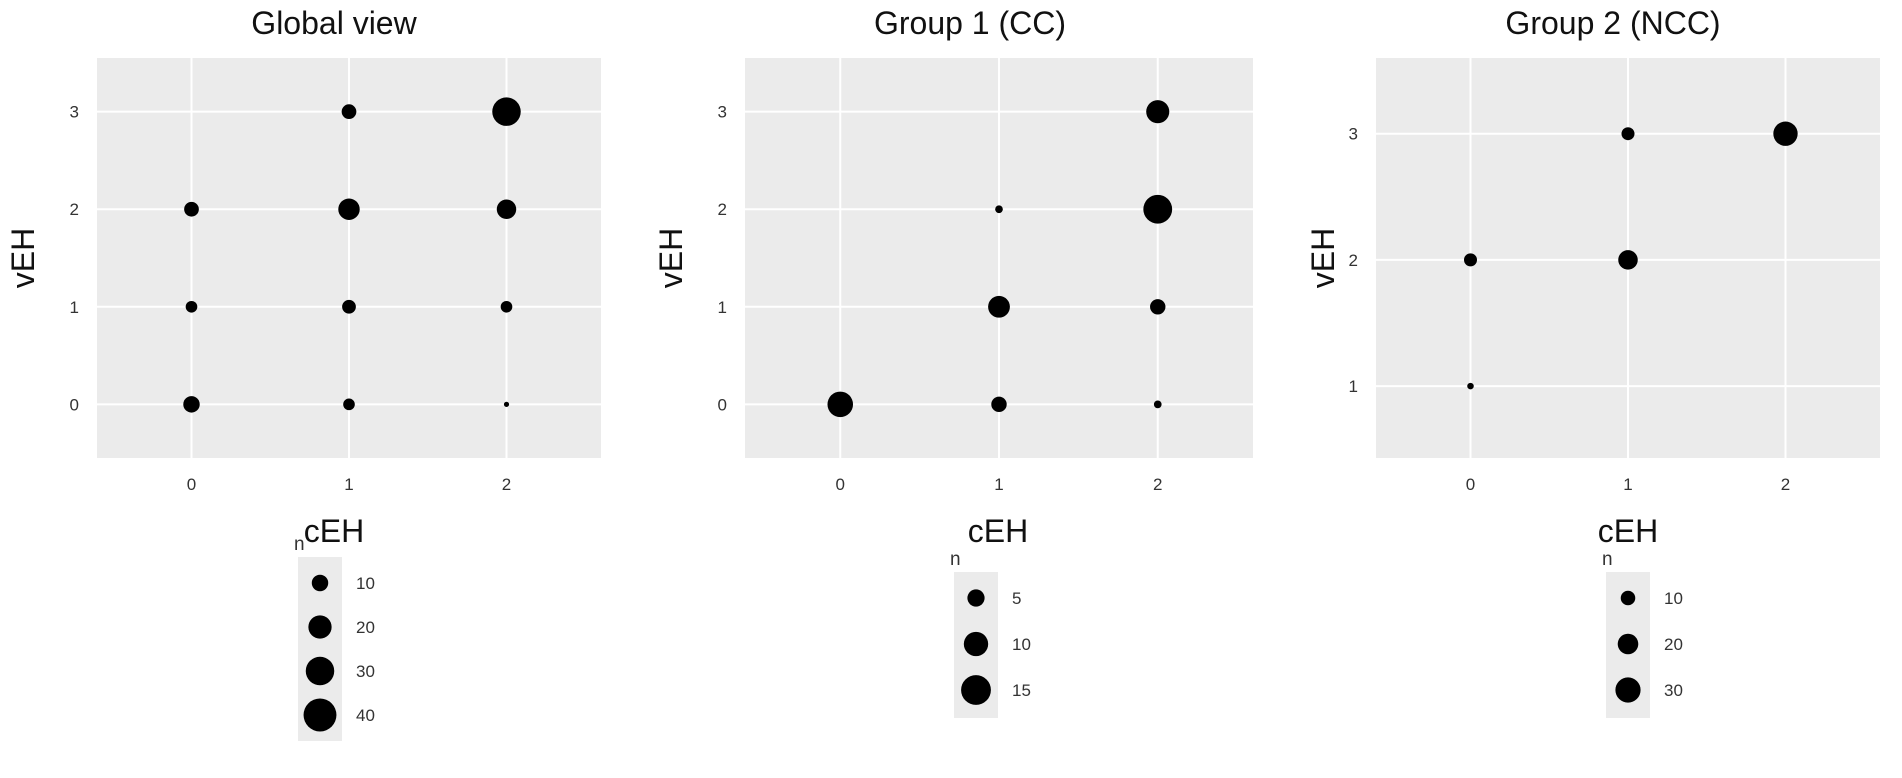 This screenshot has height=778, width=1902. What do you see at coordinates (970, 23) in the screenshot?
I see `chart-title: Group 1 (CC)` at bounding box center [970, 23].